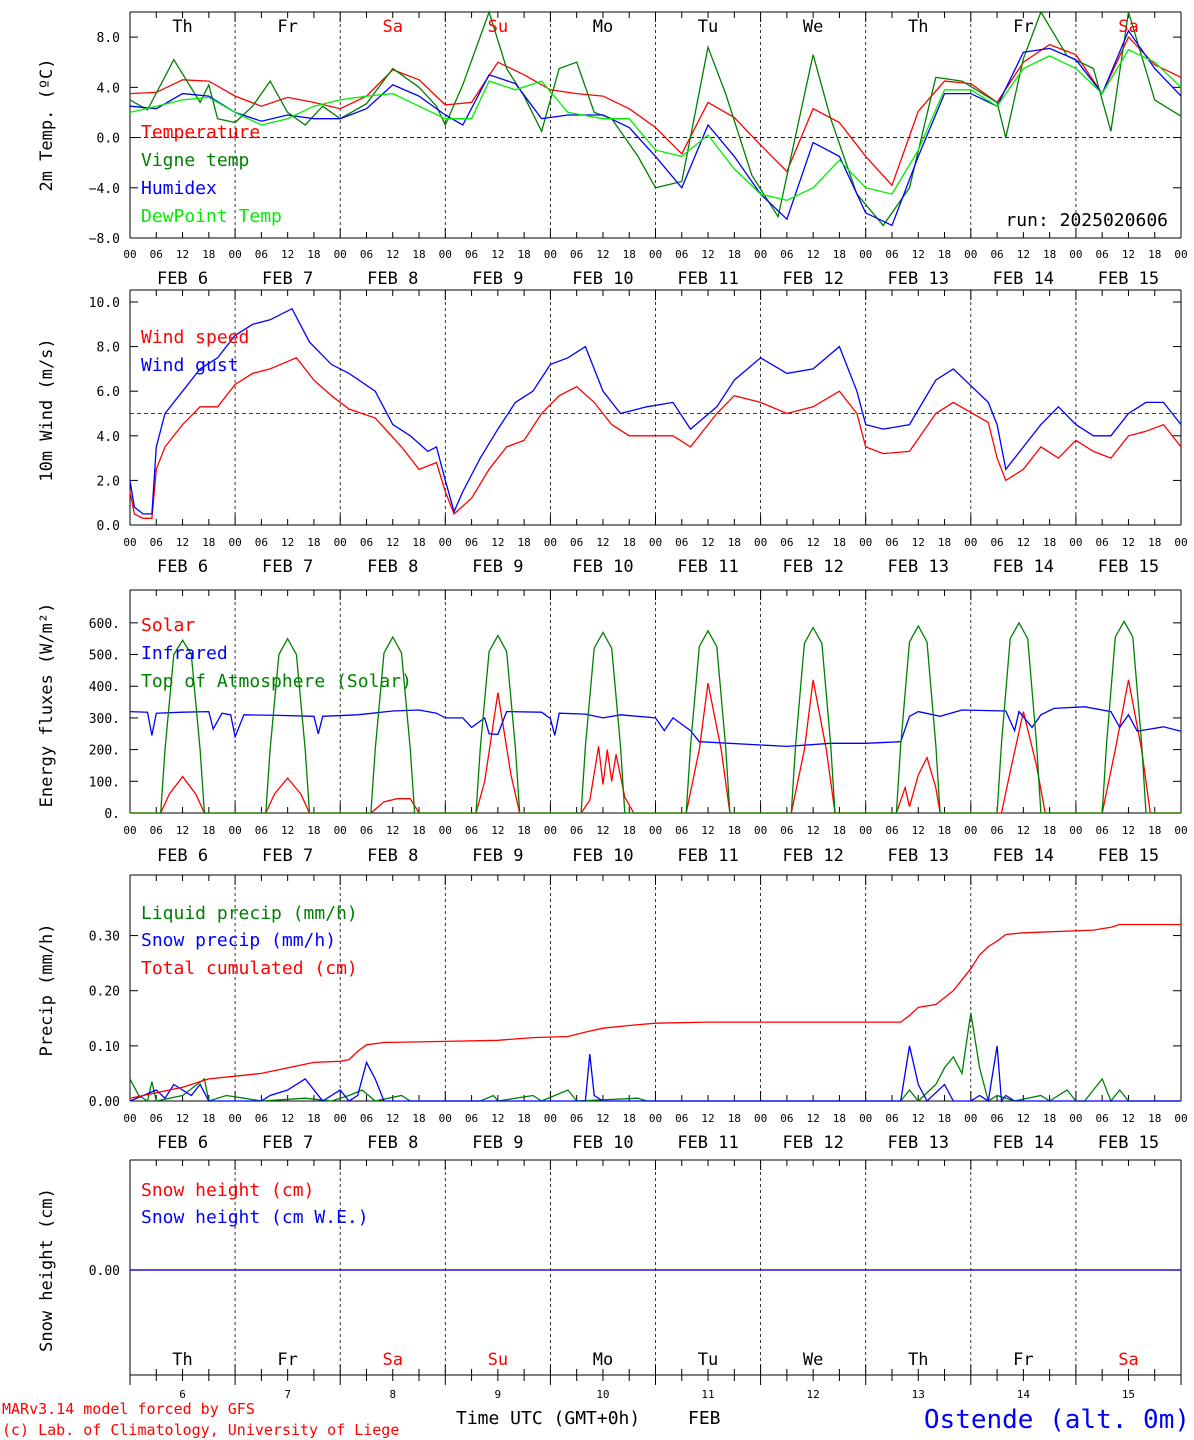 The width and height of the screenshot is (1194, 1440). I want to click on weekday-label-bottom: We, so click(813, 1360).